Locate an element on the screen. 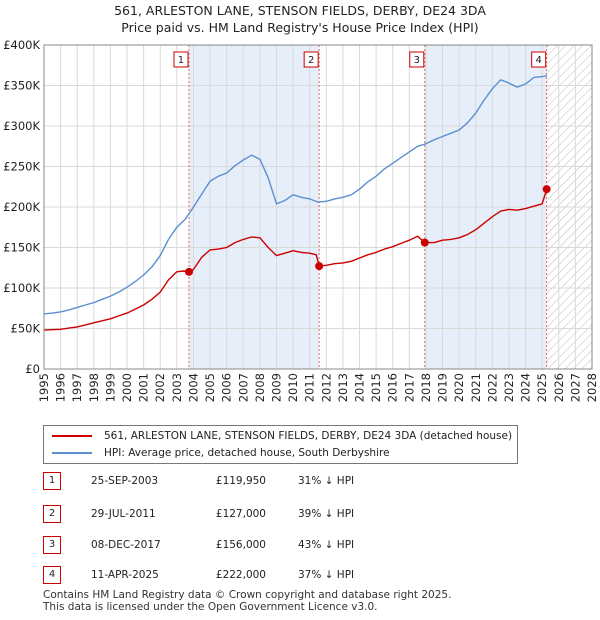  transaction-price: £222,000 is located at coordinates (240, 575).